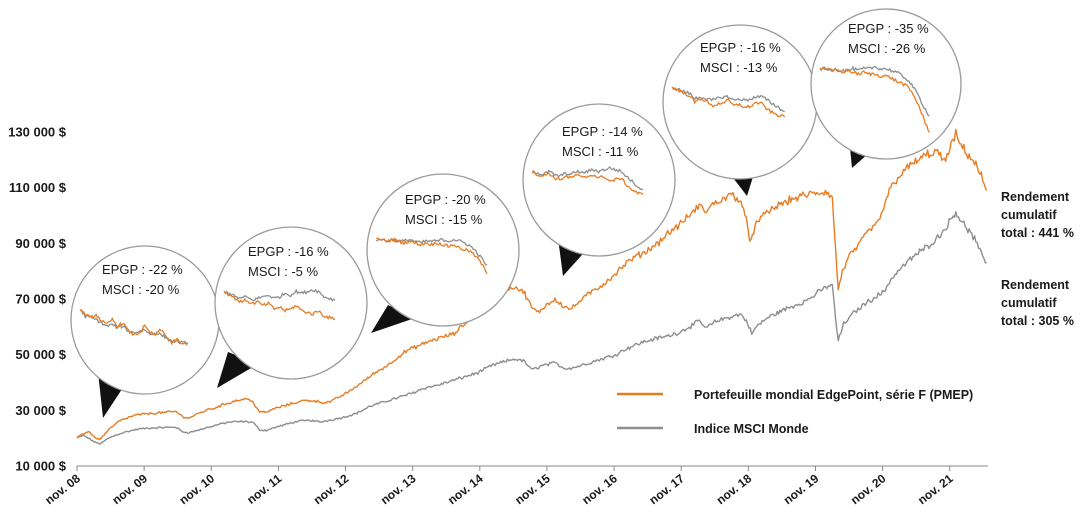 The height and width of the screenshot is (517, 1080). What do you see at coordinates (283, 271) in the screenshot?
I see `bubble-msci-drawdown: MSCI : -5 %` at bounding box center [283, 271].